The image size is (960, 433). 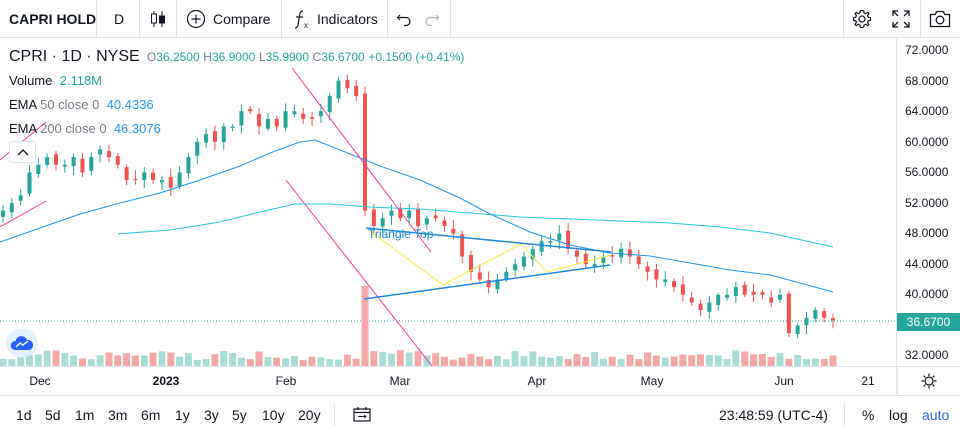 What do you see at coordinates (868, 415) in the screenshot?
I see `percent-scale-toggle: %` at bounding box center [868, 415].